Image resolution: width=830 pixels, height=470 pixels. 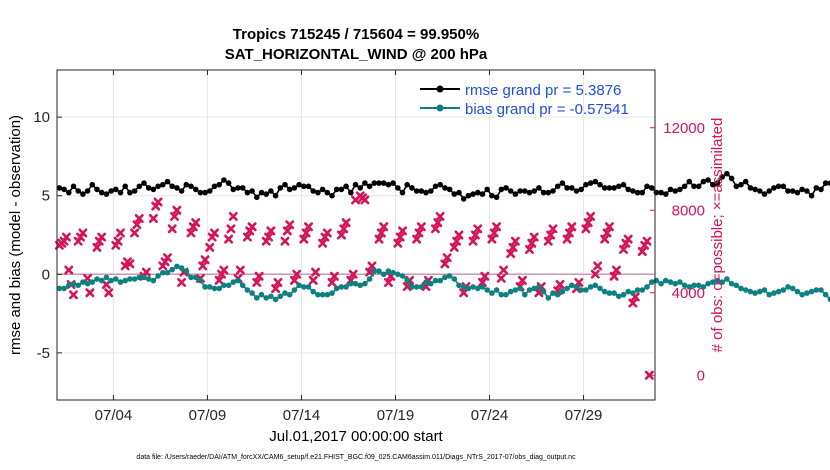 I want to click on y-right-tick-label: 8000, so click(x=688, y=210).